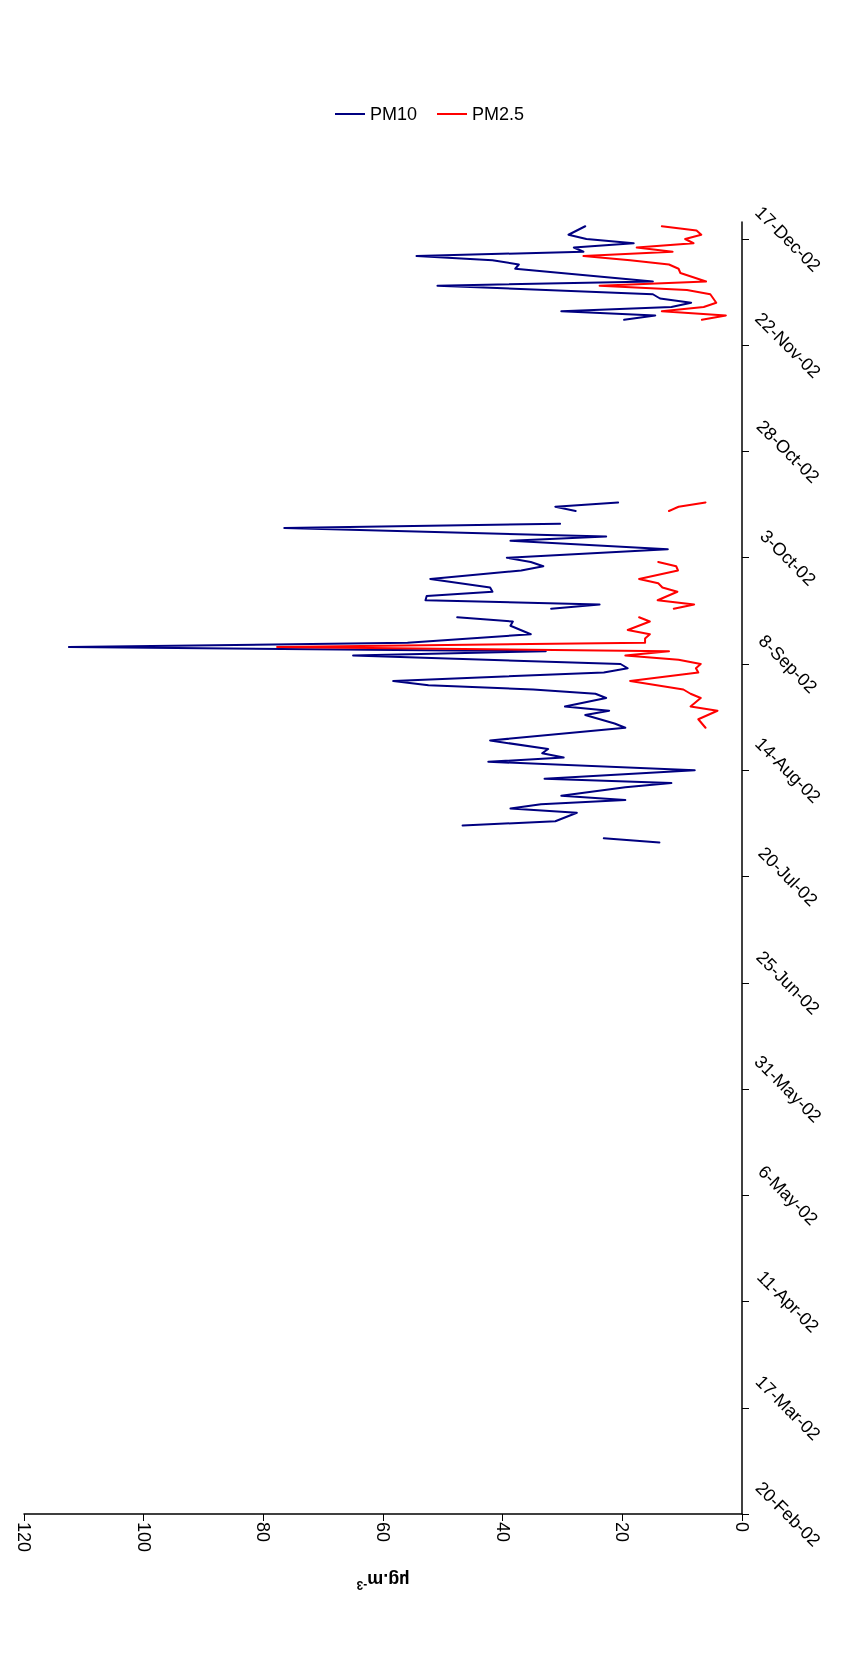 The image size is (858, 1654). I want to click on x-tick-label: 120, so click(24, 1537).